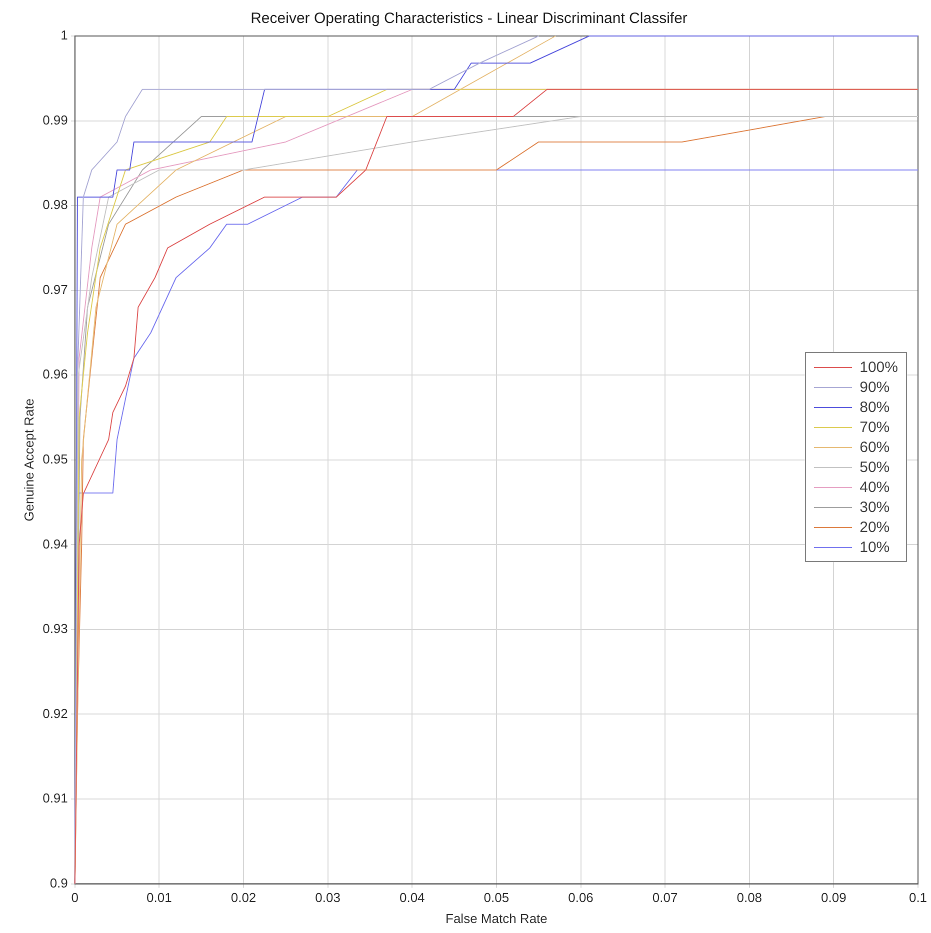  I want to click on legend-label: 30%, so click(875, 507).